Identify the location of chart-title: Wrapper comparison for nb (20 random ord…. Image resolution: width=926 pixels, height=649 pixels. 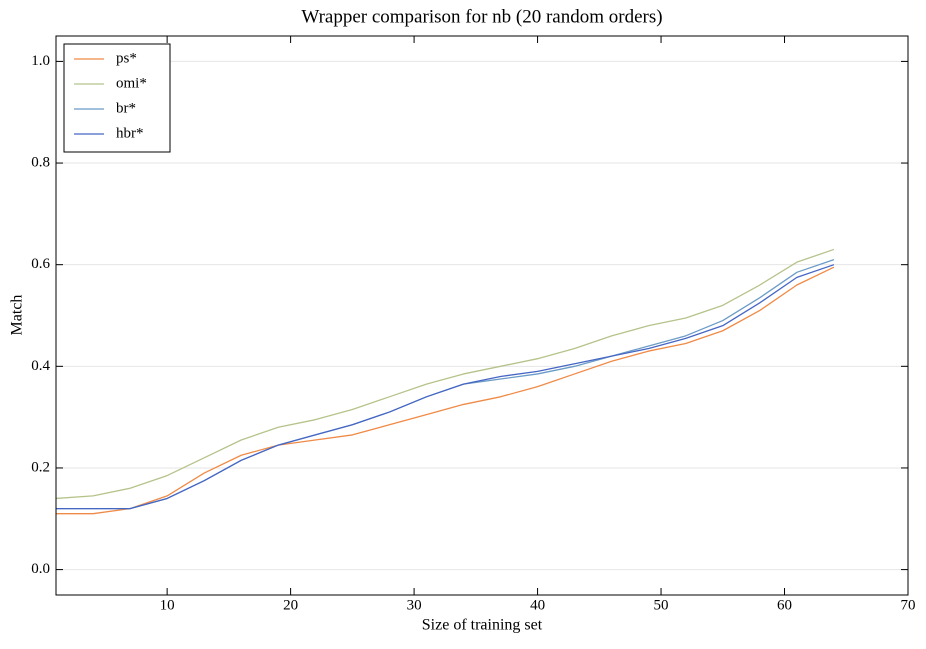
(481, 16).